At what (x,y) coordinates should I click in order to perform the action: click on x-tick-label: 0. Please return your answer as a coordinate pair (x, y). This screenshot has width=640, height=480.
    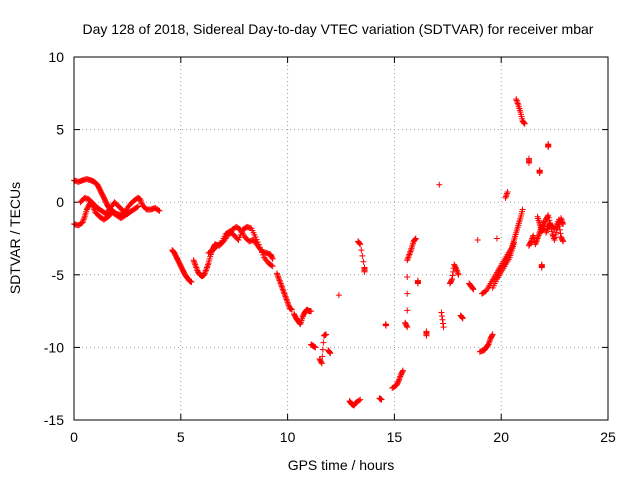
    Looking at the image, I should click on (74, 437).